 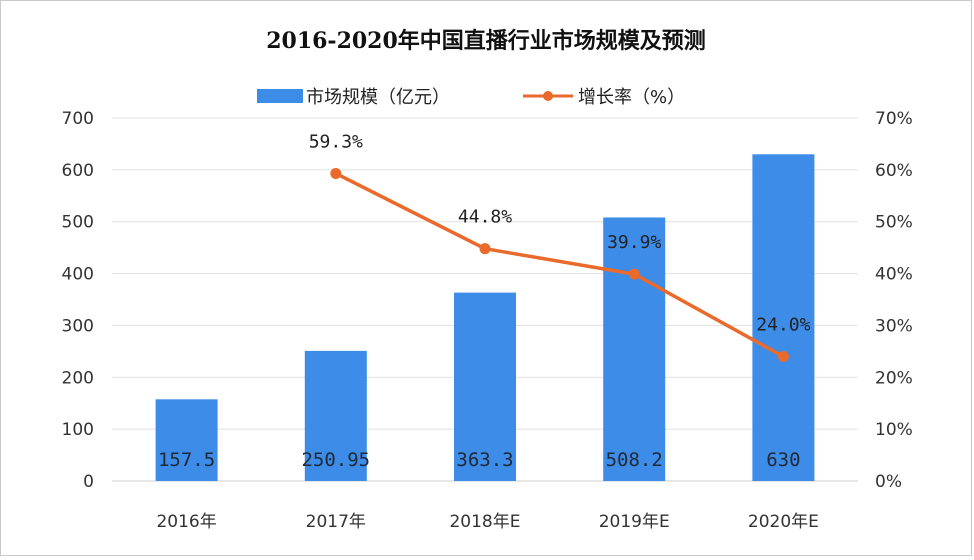 What do you see at coordinates (335, 460) in the screenshot?
I see `bar-value-label: 250.95` at bounding box center [335, 460].